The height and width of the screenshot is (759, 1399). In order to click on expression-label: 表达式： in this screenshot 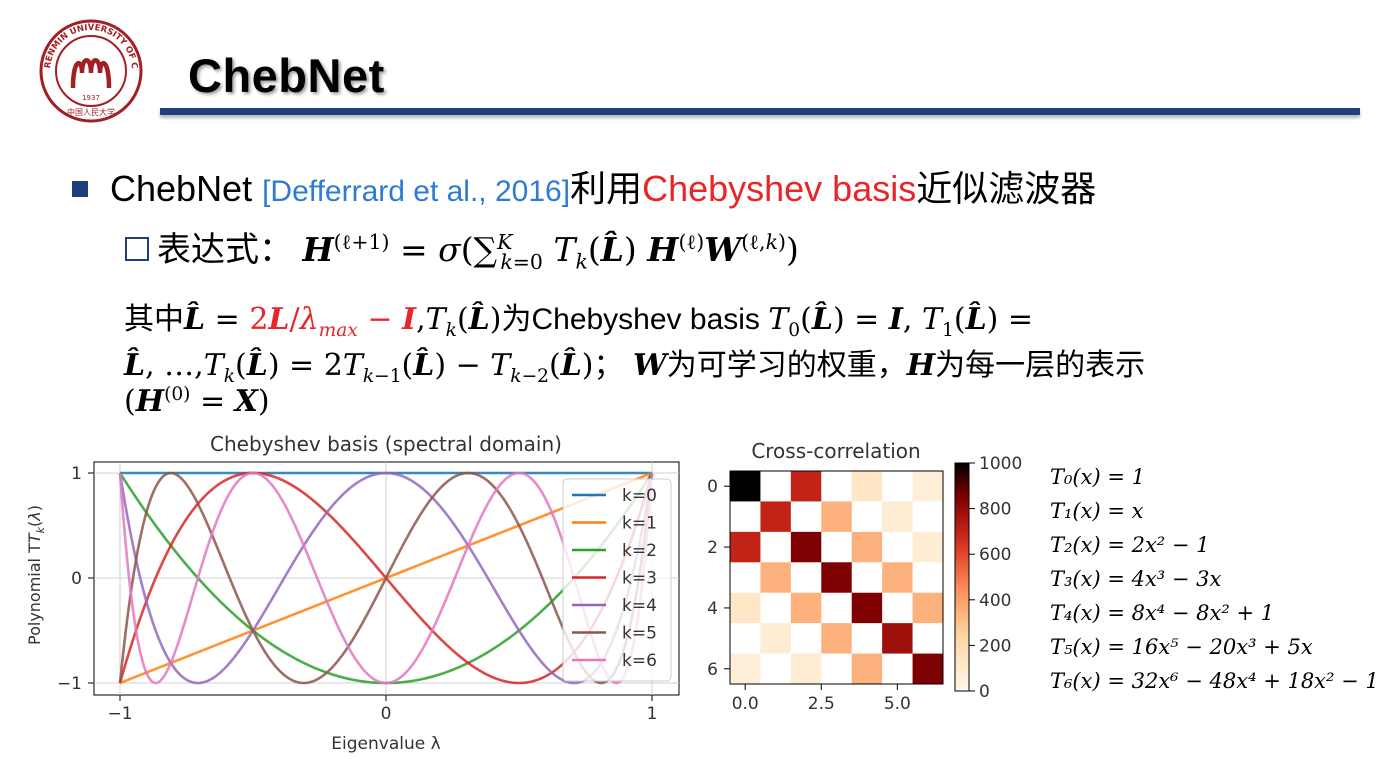, I will do `click(225, 250)`.